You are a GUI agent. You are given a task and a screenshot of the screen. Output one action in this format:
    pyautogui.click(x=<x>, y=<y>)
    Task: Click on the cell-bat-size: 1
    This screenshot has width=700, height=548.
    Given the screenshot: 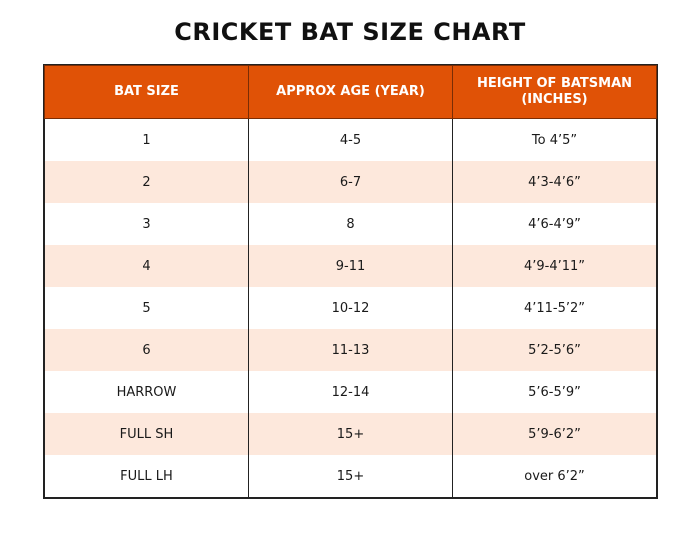 What is the action you would take?
    pyautogui.click(x=146, y=139)
    